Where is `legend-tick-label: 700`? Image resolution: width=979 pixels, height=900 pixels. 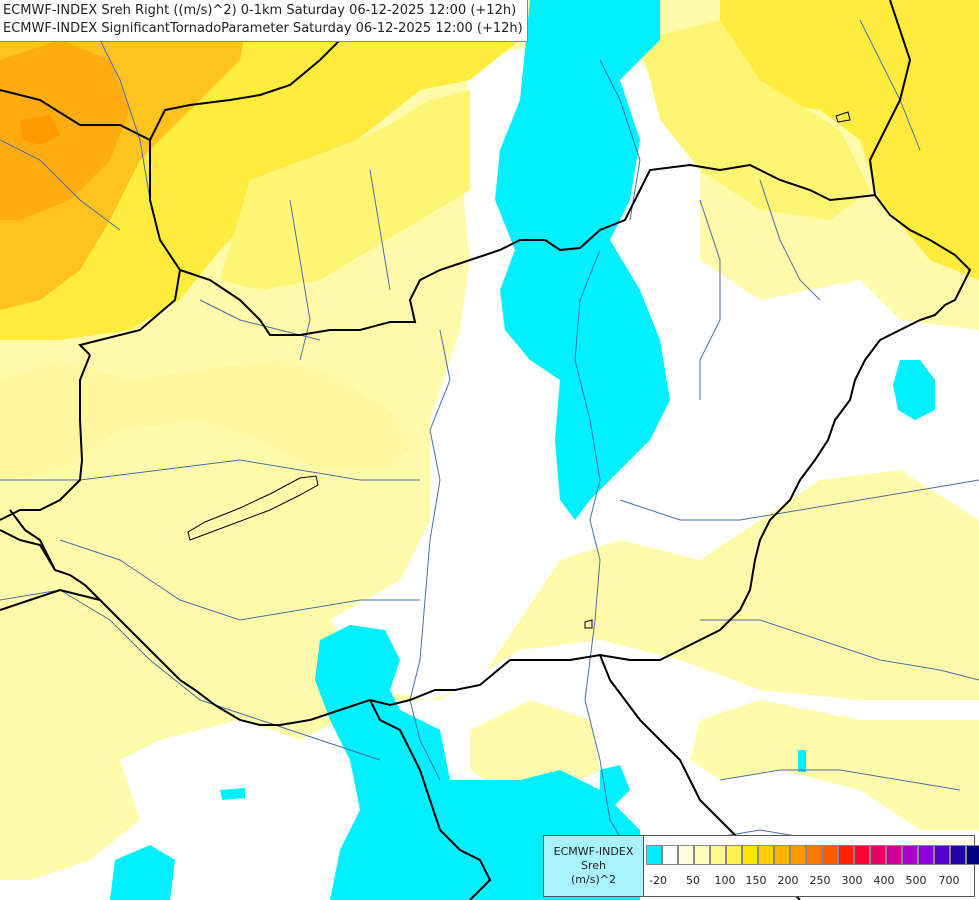
legend-tick-label: 700 is located at coordinates (949, 880).